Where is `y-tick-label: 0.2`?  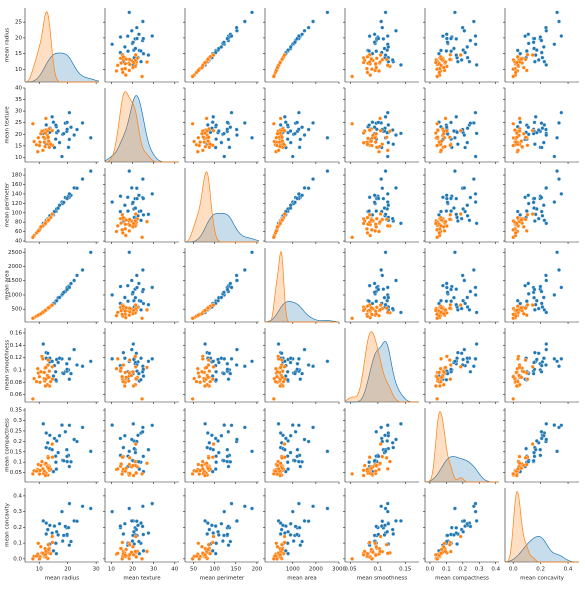 y-tick-label: 0.2 is located at coordinates (17, 442).